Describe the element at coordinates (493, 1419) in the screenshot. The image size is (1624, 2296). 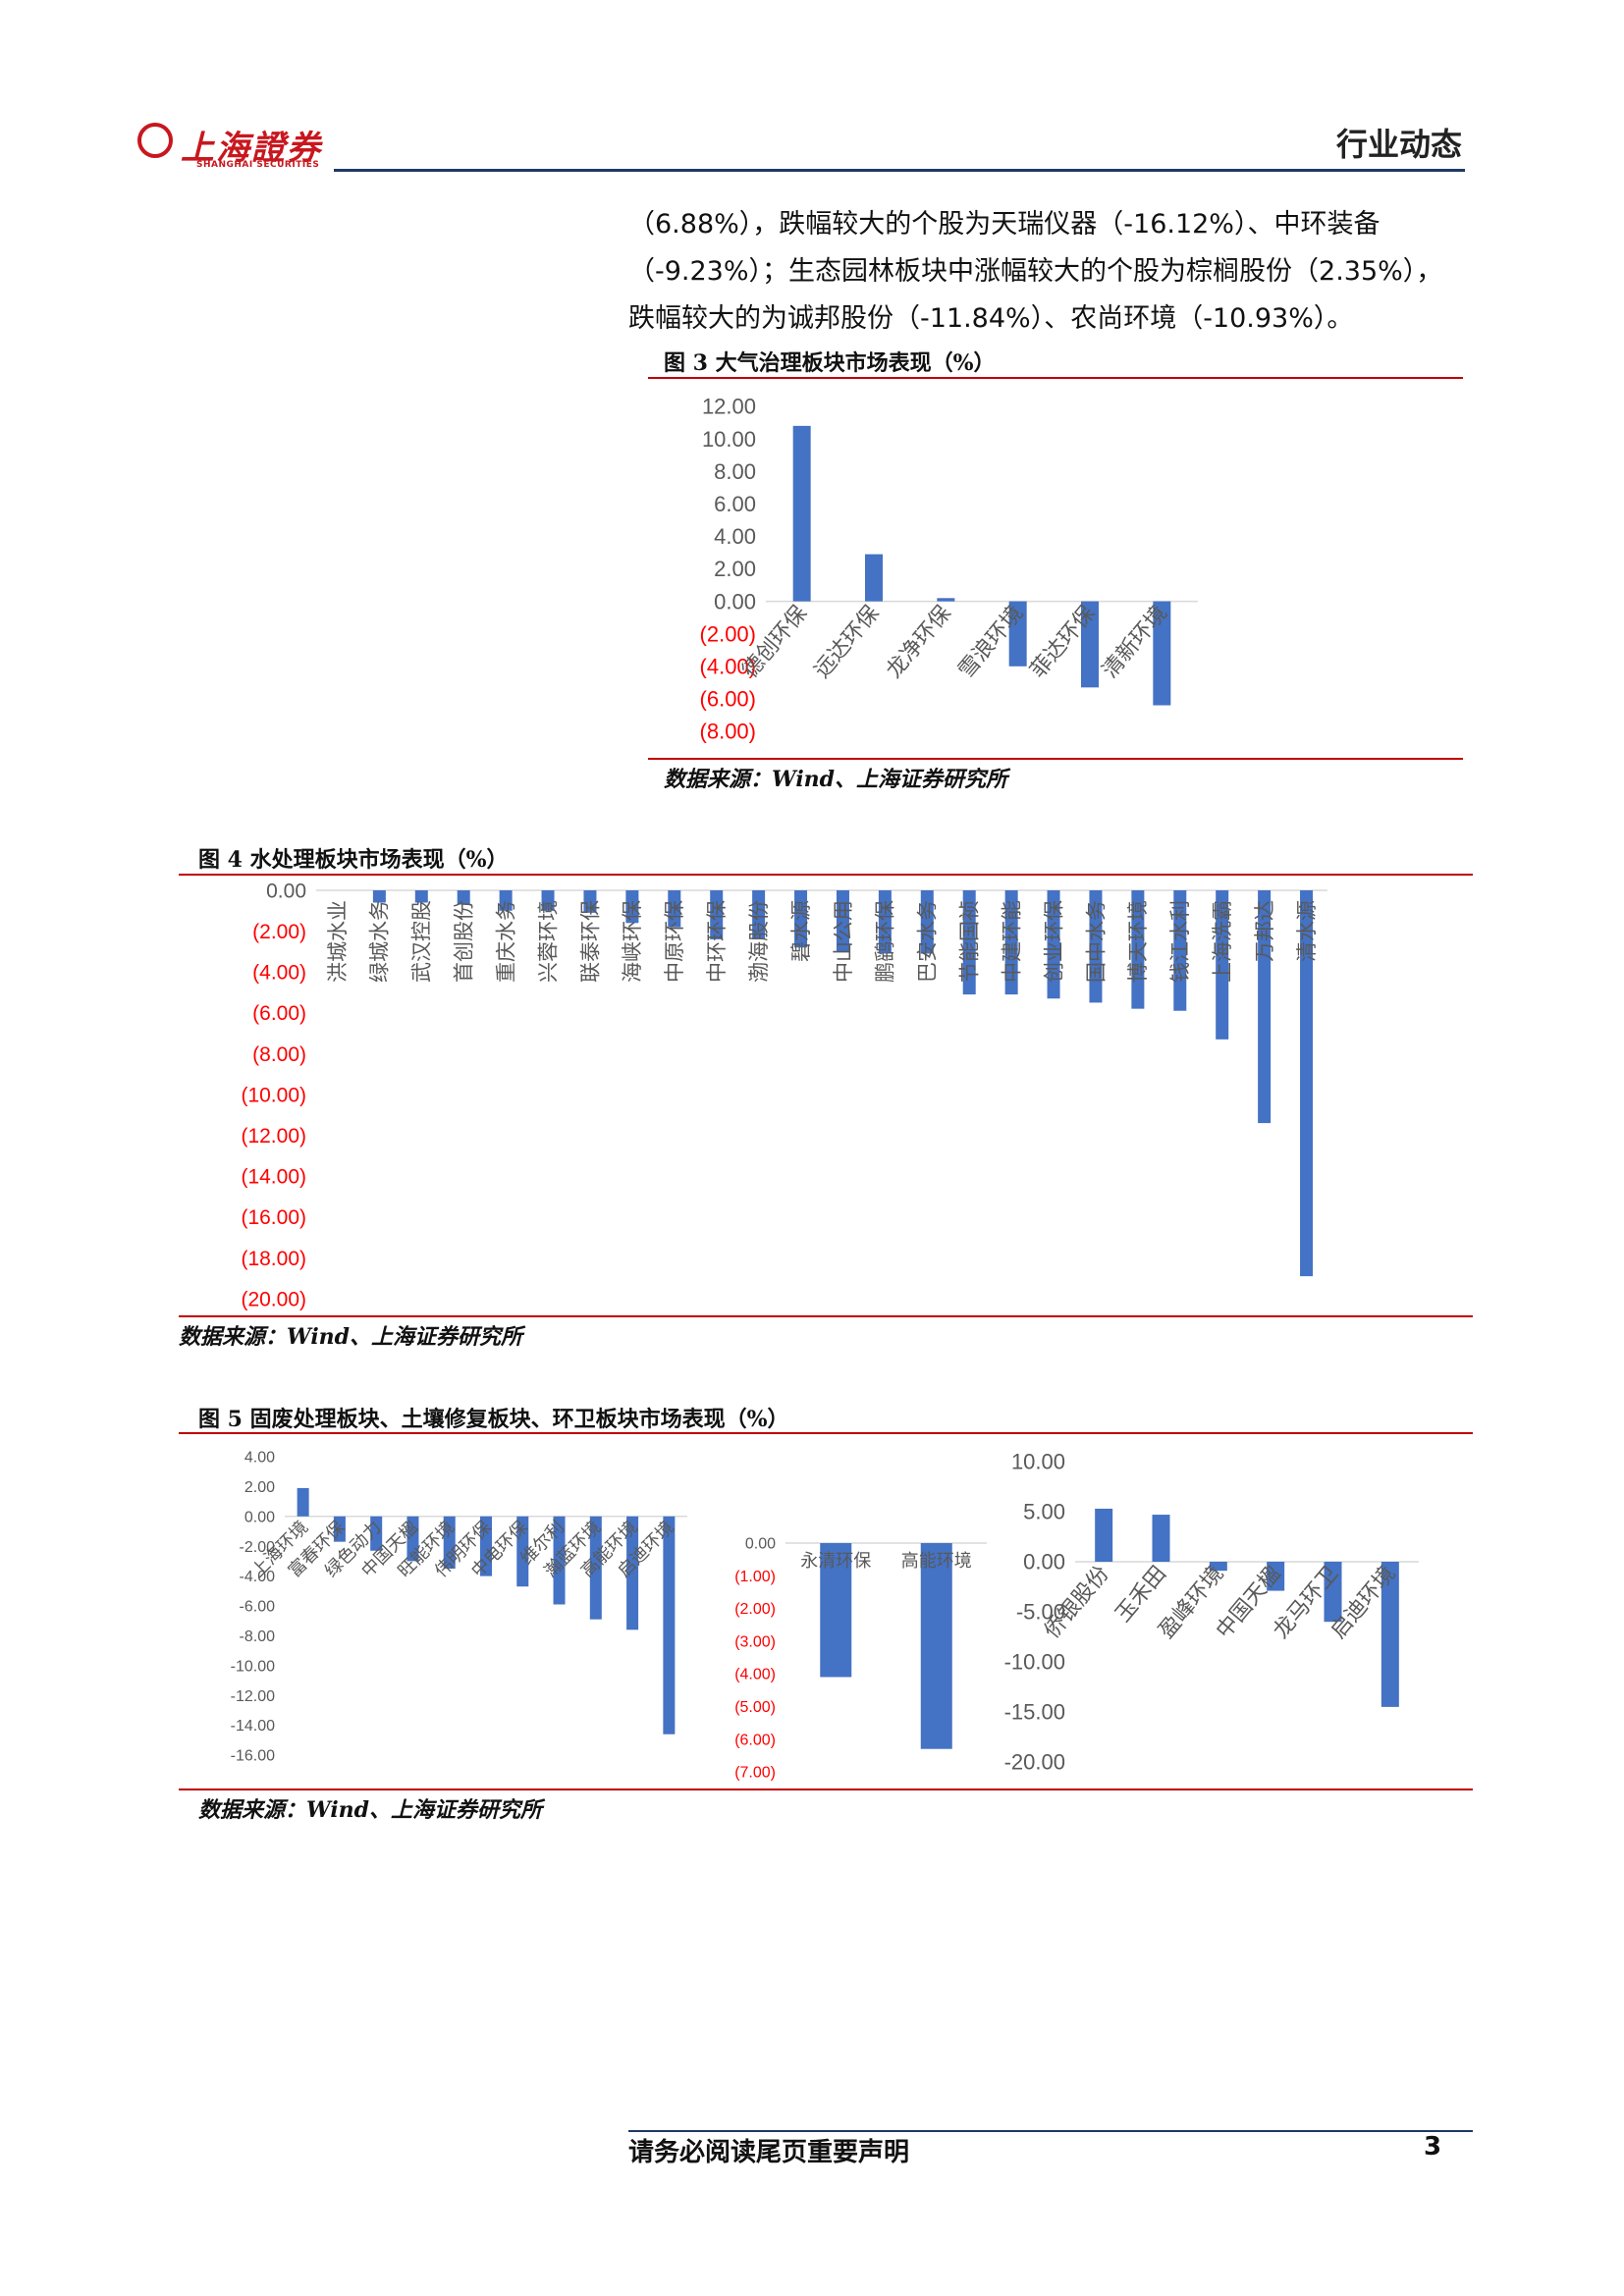
I see `figure-5-caption: 图 5 固废处理板块、土壤修复板块、环卫板块市场表现（%）` at that location.